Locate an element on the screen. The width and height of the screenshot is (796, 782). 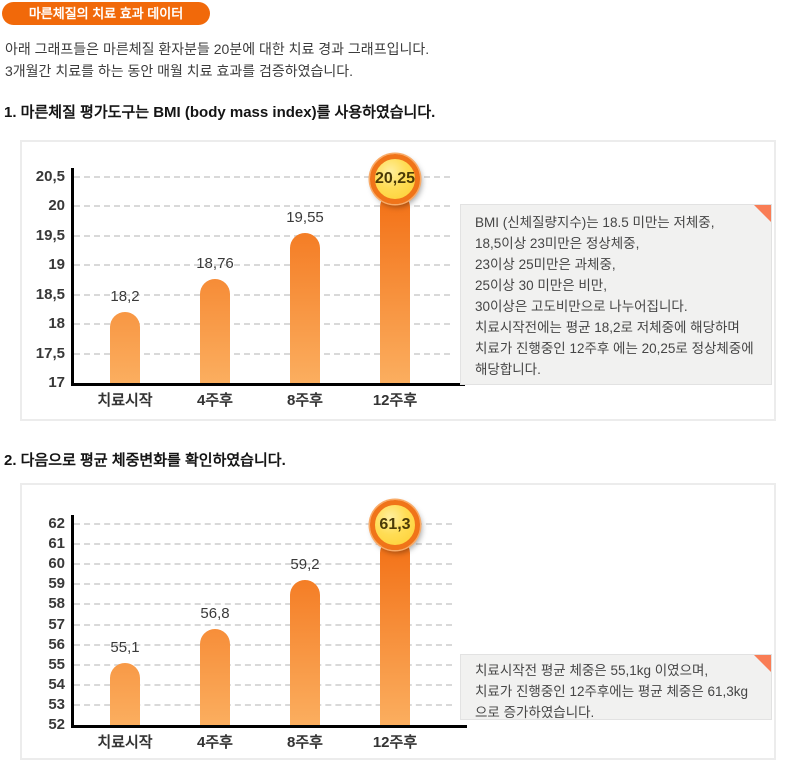
y-tick-label: 56 is located at coordinates (56, 644).